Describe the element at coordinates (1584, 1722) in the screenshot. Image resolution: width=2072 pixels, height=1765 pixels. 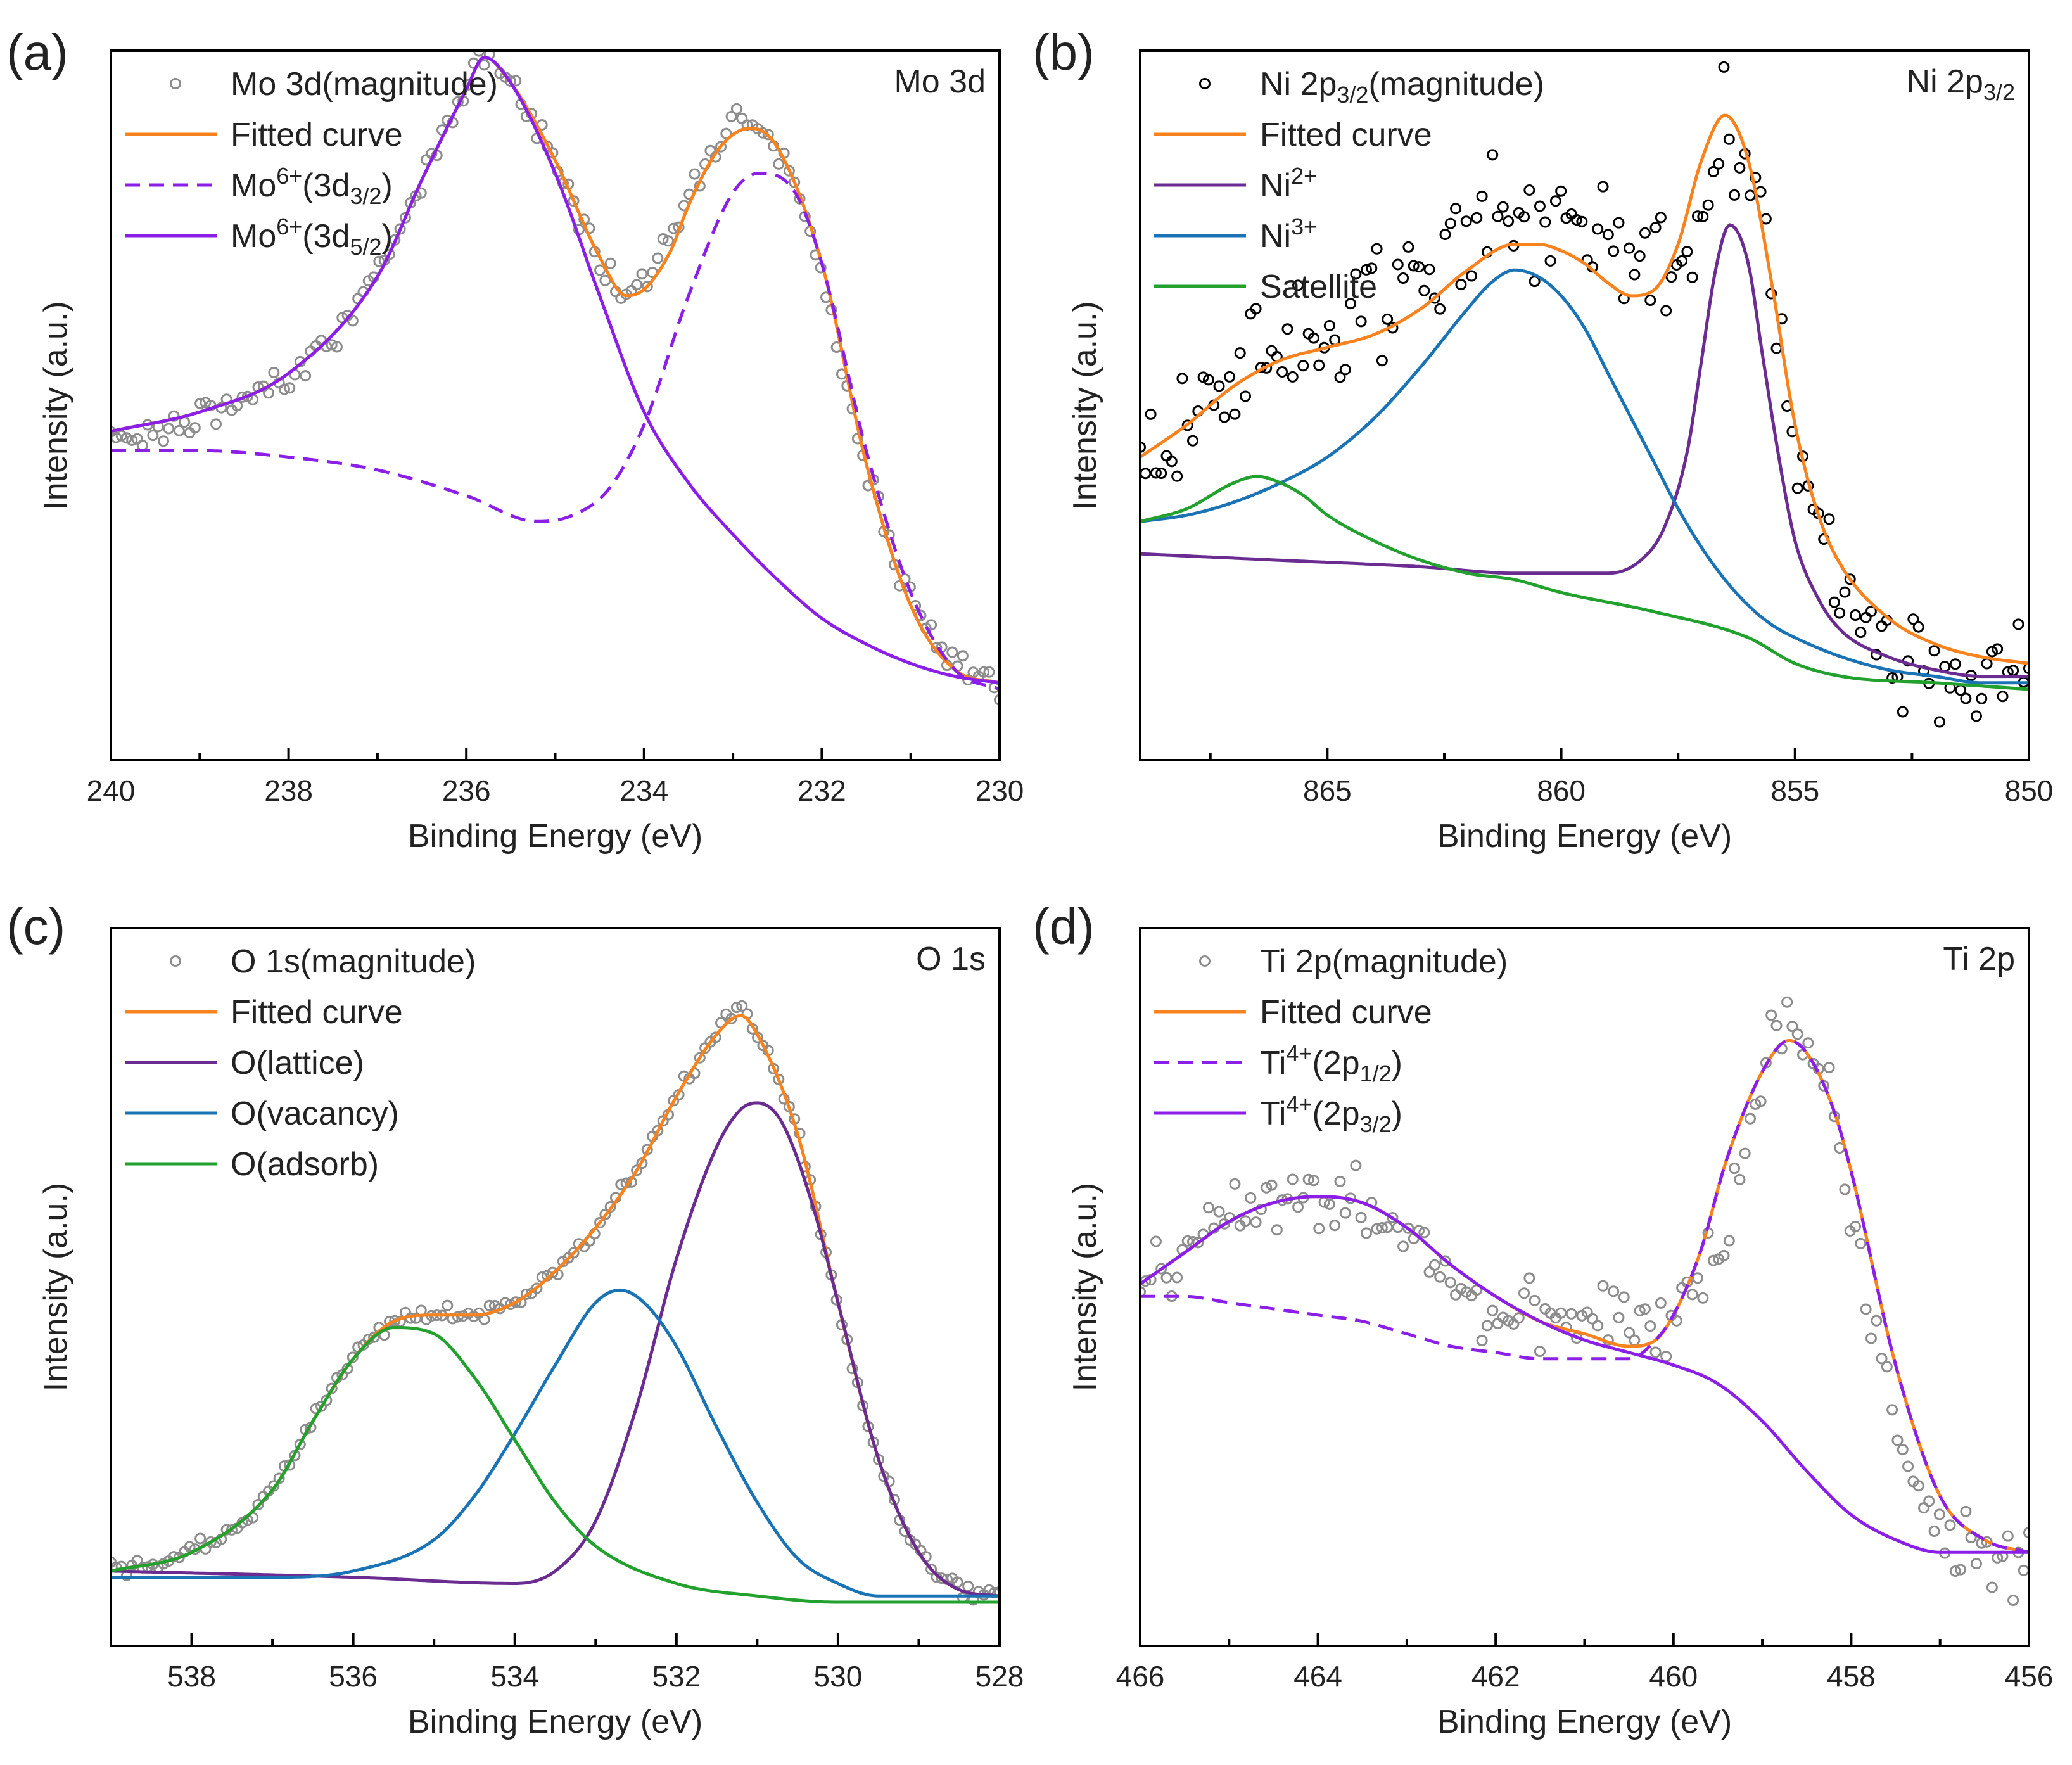
I see `x-axis-title: Binding Energy (eV)` at that location.